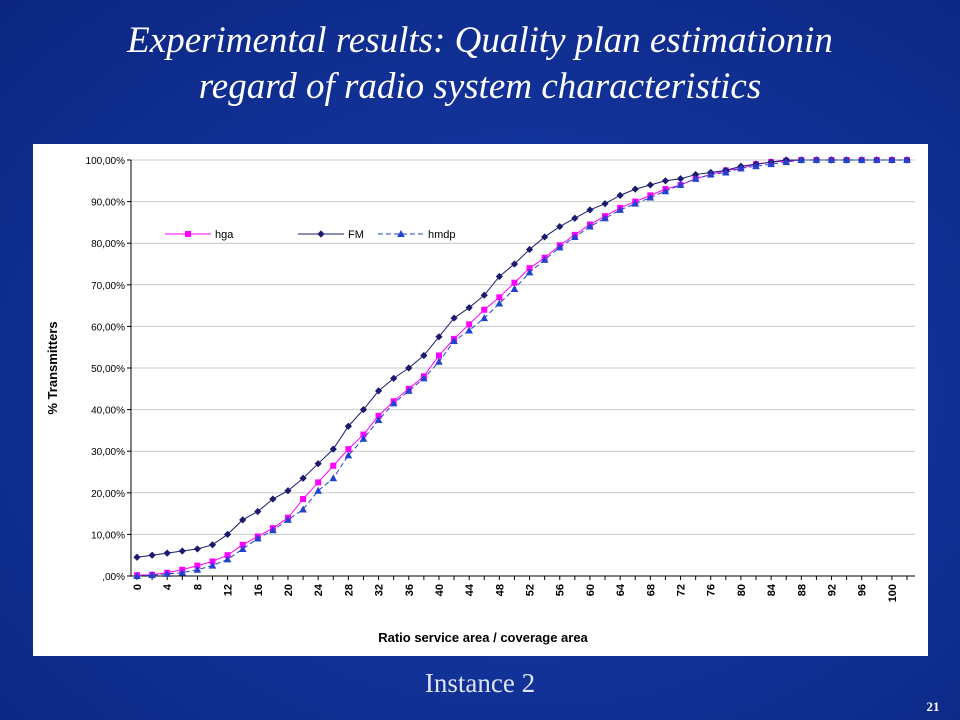 Image resolution: width=960 pixels, height=720 pixels. What do you see at coordinates (442, 235) in the screenshot?
I see `legend-label-hmdp: hmdp` at bounding box center [442, 235].